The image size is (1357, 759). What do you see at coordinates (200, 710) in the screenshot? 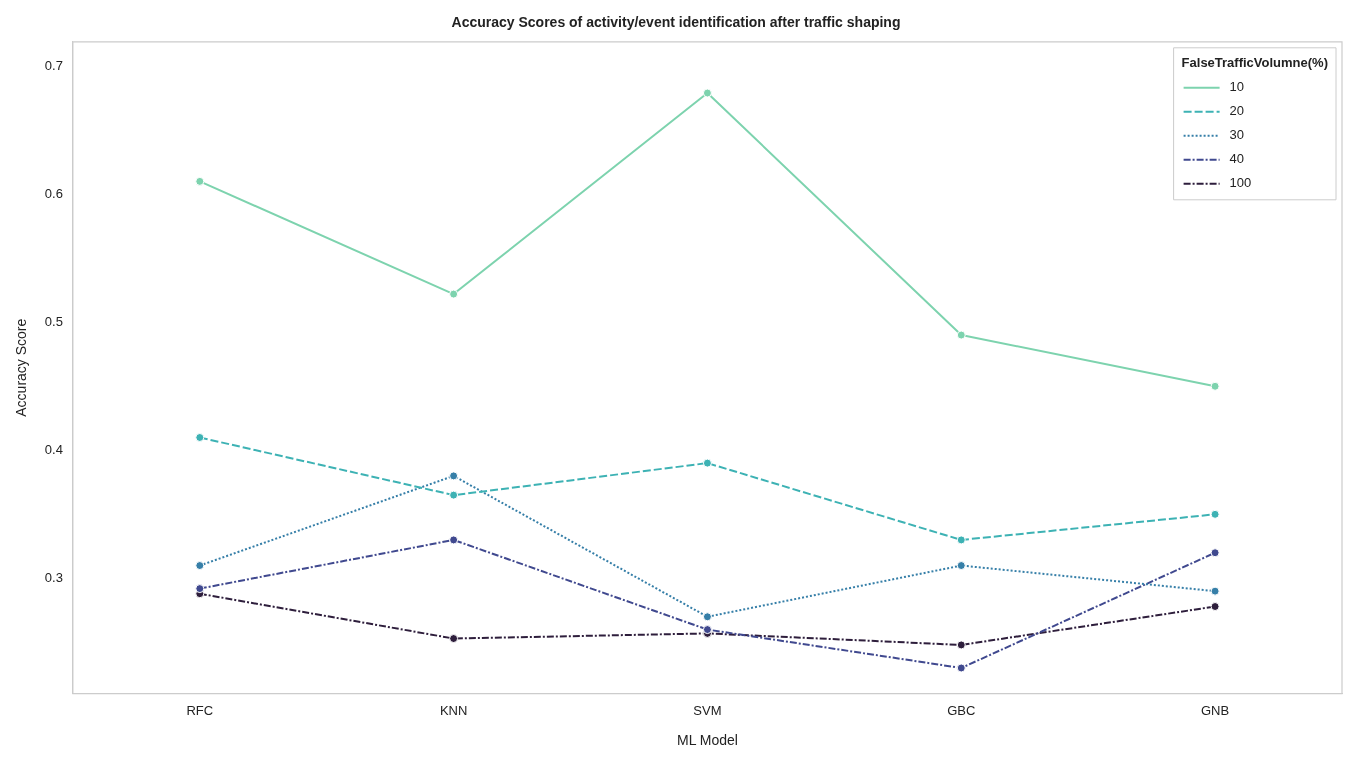
I see `x-tick-label: RFC` at bounding box center [200, 710].